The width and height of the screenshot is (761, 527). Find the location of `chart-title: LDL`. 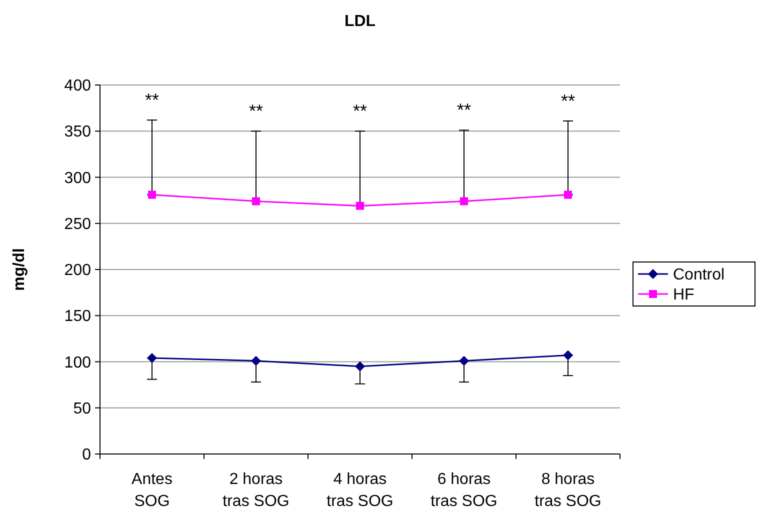

chart-title: LDL is located at coordinates (360, 21).